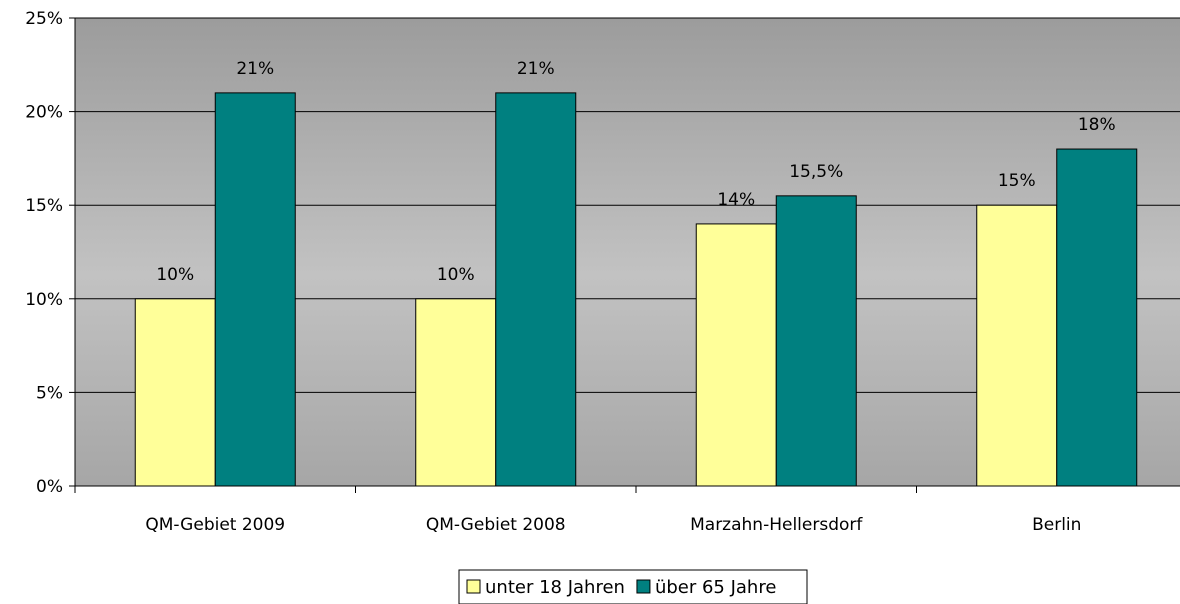  I want to click on y-tick-label: 5%, so click(49, 393).